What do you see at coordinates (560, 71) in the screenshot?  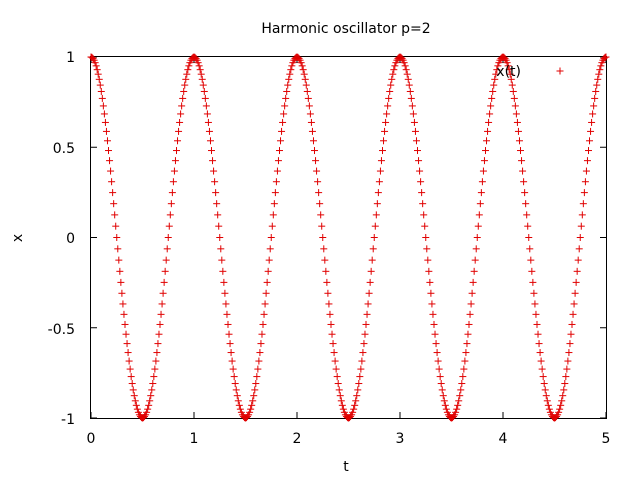 I see `legend-marker-plus` at bounding box center [560, 71].